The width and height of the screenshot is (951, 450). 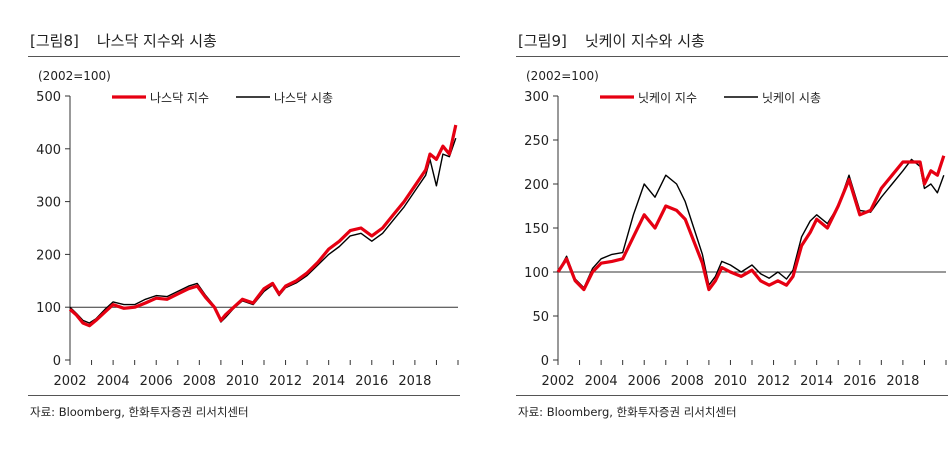 I want to click on legend-label: 닛케이 시총, so click(x=791, y=98).